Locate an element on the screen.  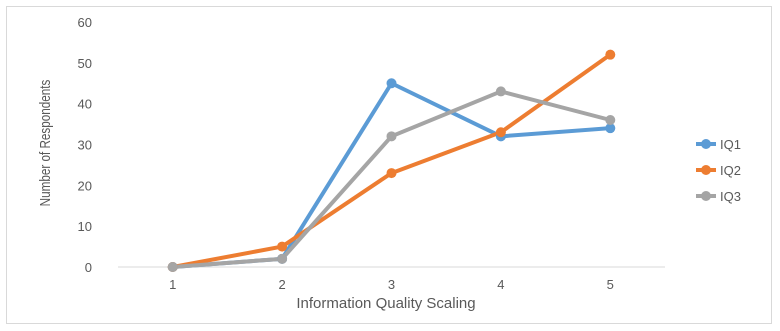
legend-item-iq2: IQ2 is located at coordinates (718, 170).